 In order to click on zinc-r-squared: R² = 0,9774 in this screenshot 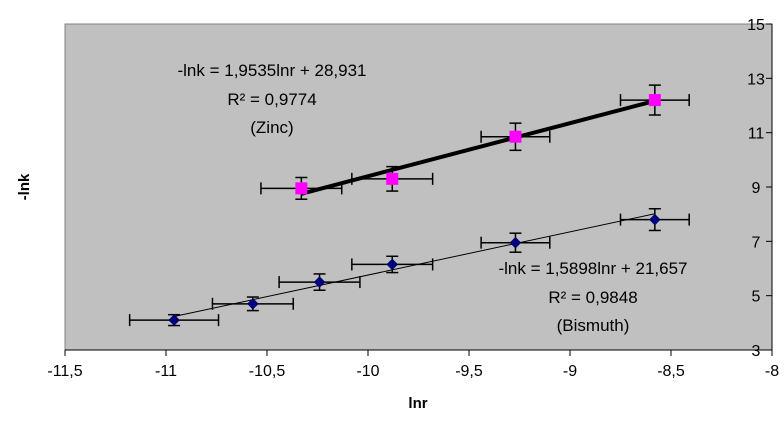, I will do `click(271, 99)`.